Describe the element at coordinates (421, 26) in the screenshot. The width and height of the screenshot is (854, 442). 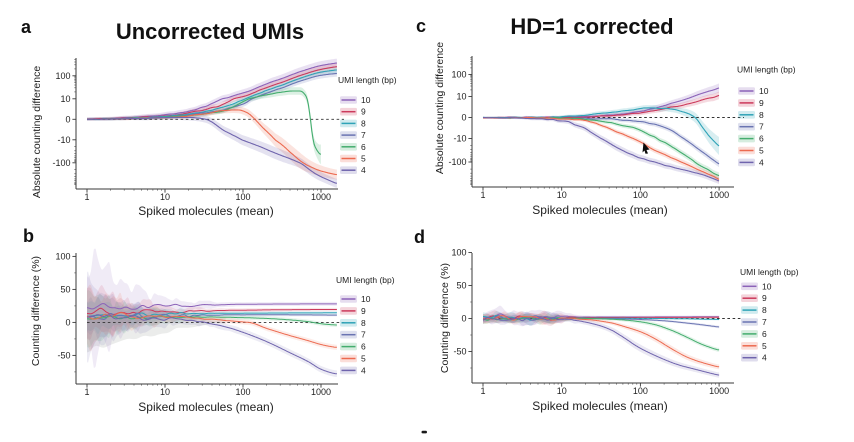
I see `svg-text: c` at that location.